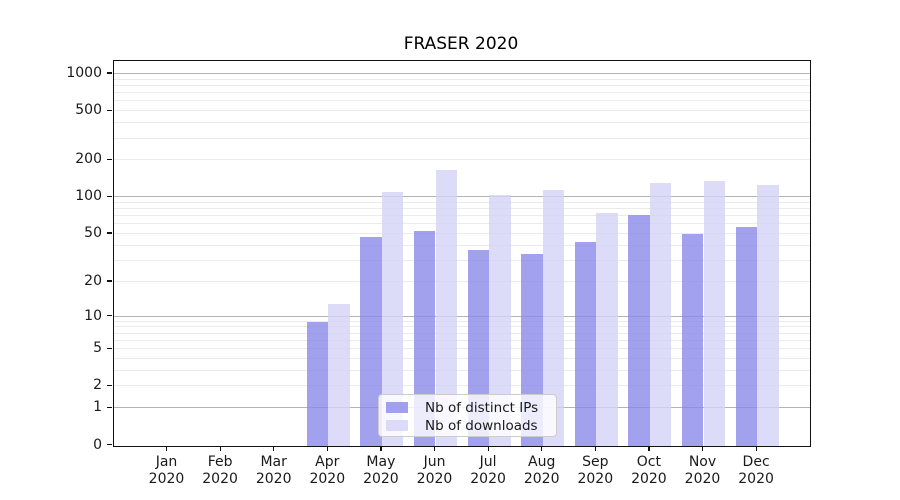 This screenshot has height=500, width=900. I want to click on x-axis-month: Oct, so click(648, 461).